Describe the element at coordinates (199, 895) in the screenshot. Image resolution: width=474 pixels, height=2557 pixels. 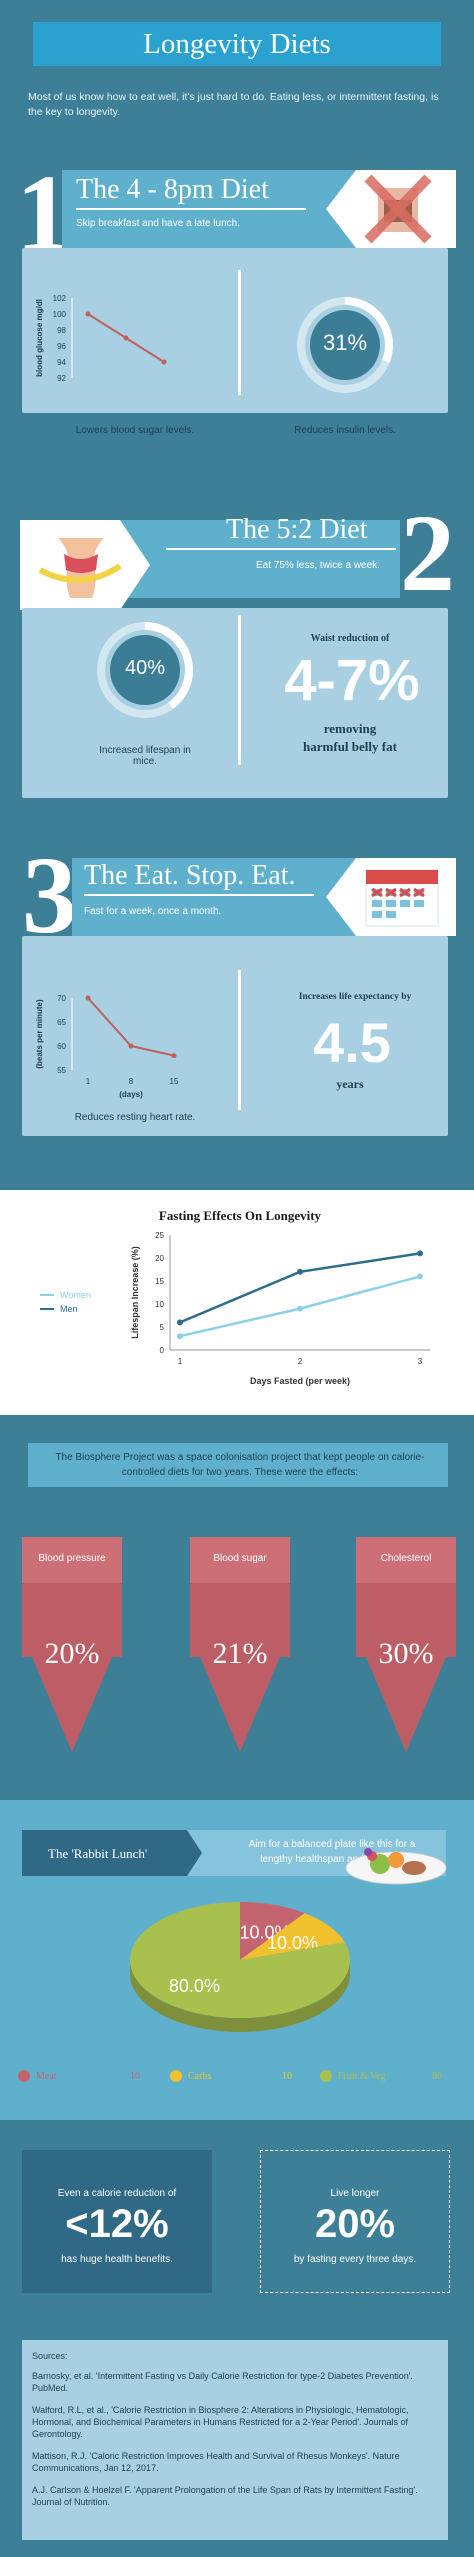
I see `diet3-title-rule` at that location.